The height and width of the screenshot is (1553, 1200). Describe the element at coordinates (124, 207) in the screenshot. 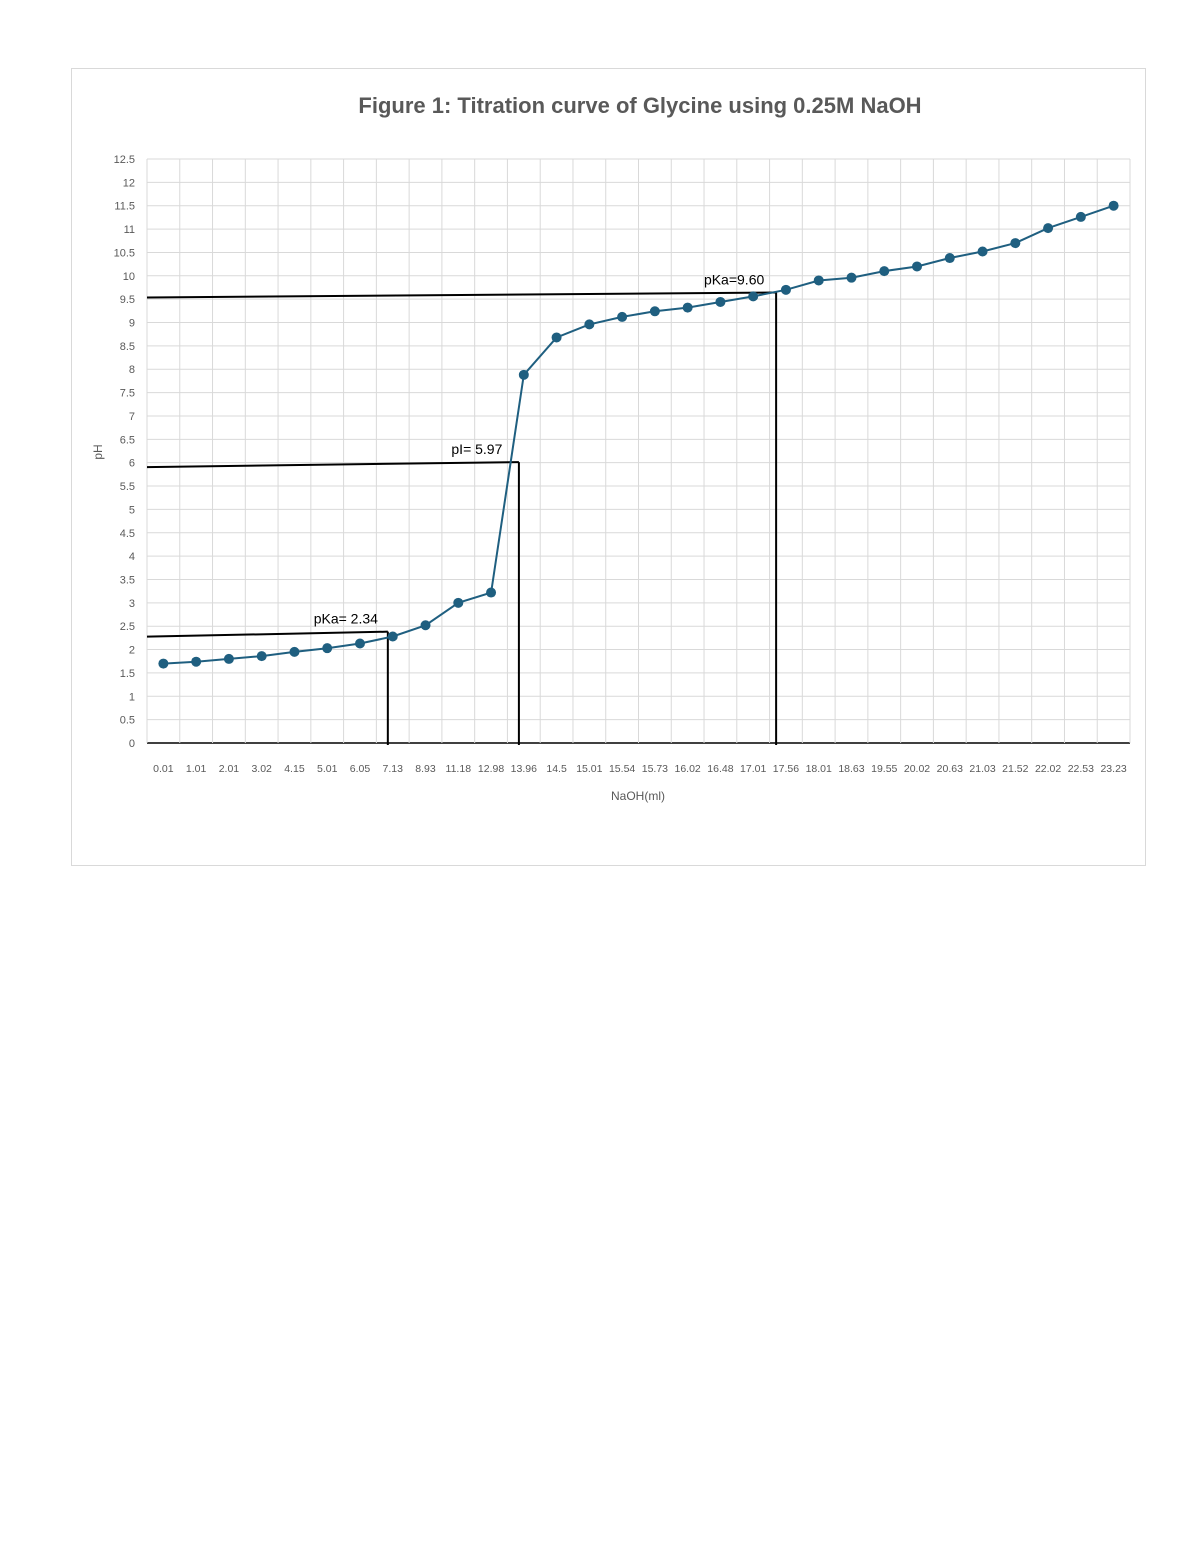

I see `y-tick-label: 11.5` at that location.